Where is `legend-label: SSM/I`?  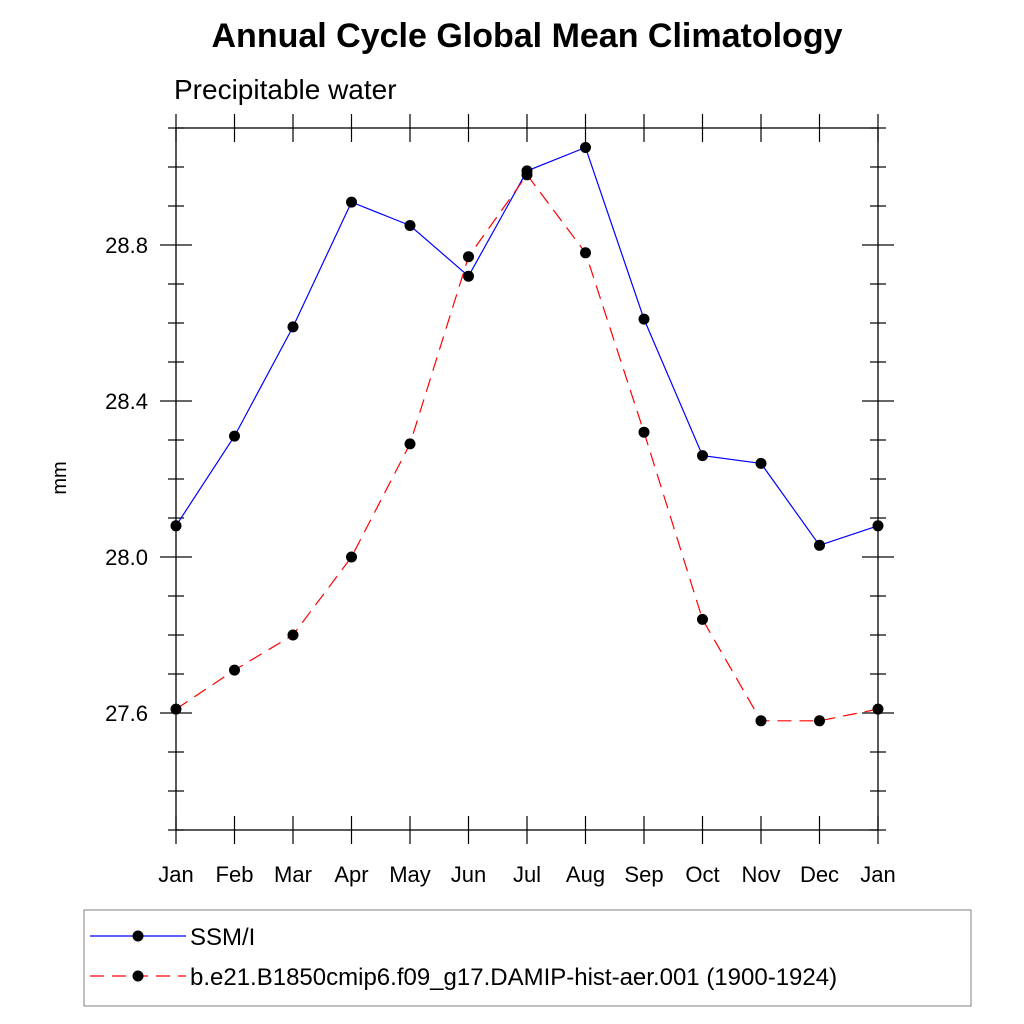
legend-label: SSM/I is located at coordinates (222, 937).